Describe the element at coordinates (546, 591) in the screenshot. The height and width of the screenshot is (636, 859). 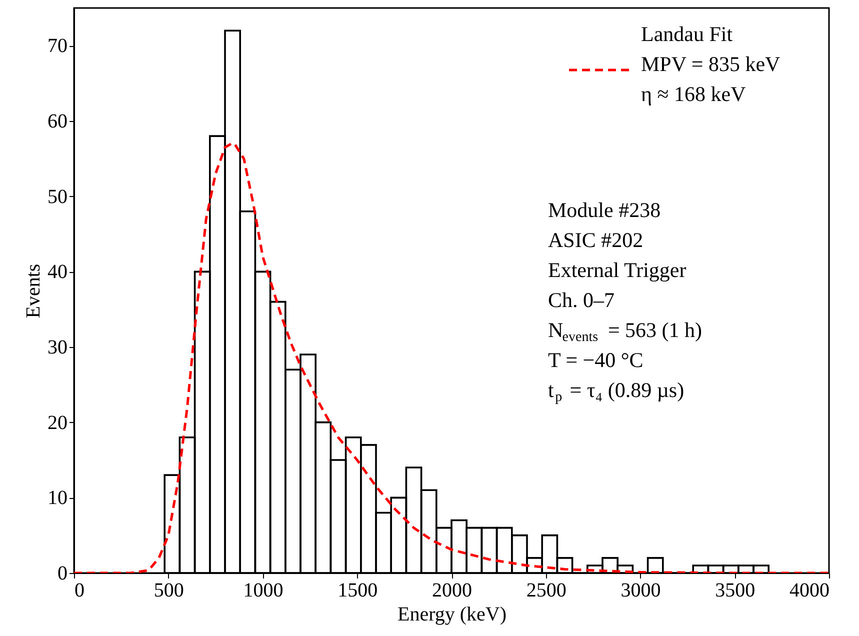
I see `x-tick-label: 2500` at that location.